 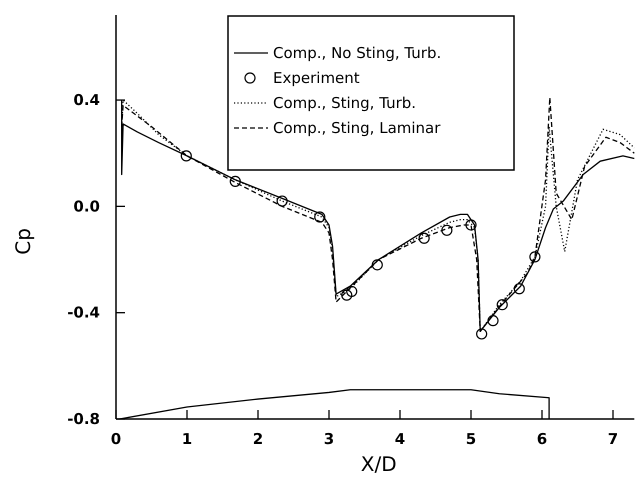 What do you see at coordinates (357, 53) in the screenshot?
I see `legend-label: Comp., No Sting, Turb.` at bounding box center [357, 53].